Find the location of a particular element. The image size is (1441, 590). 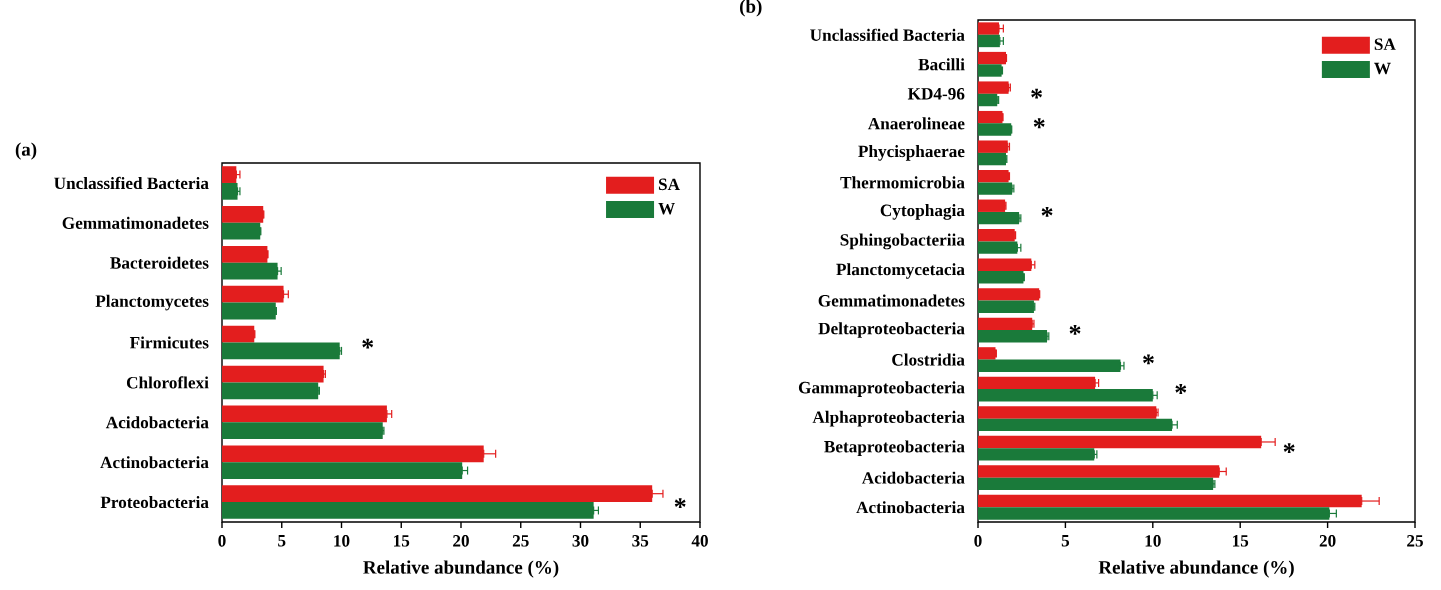

x-tick-label: 40 is located at coordinates (699, 541).